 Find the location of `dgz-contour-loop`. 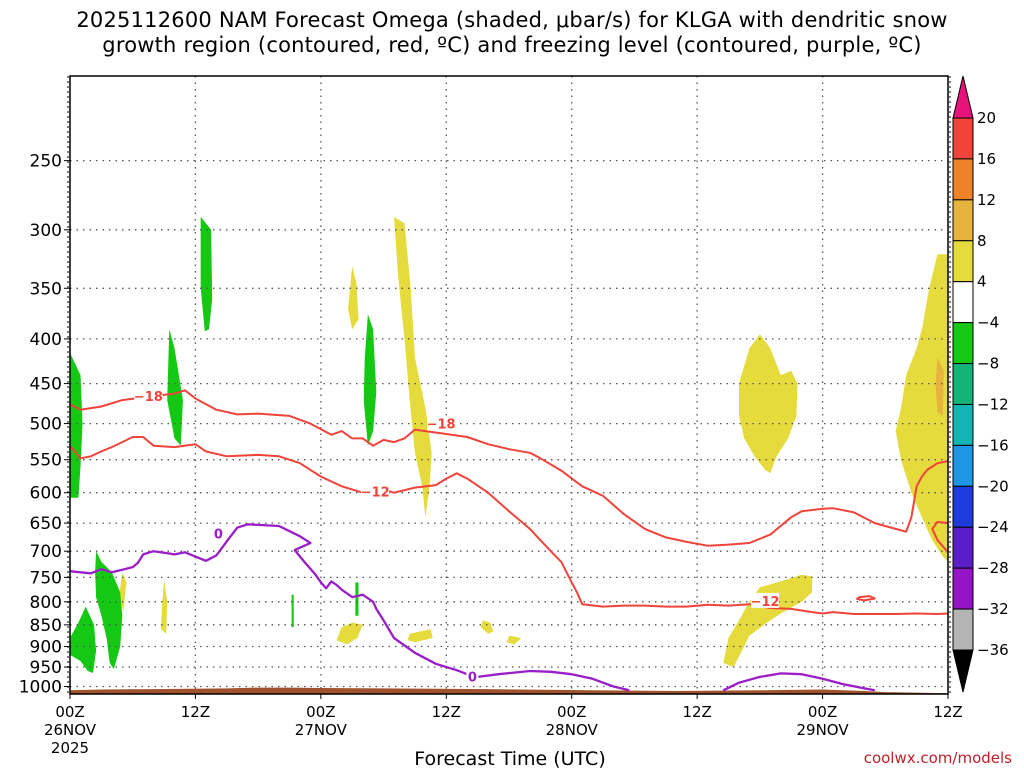

dgz-contour-loop is located at coordinates (866, 598).